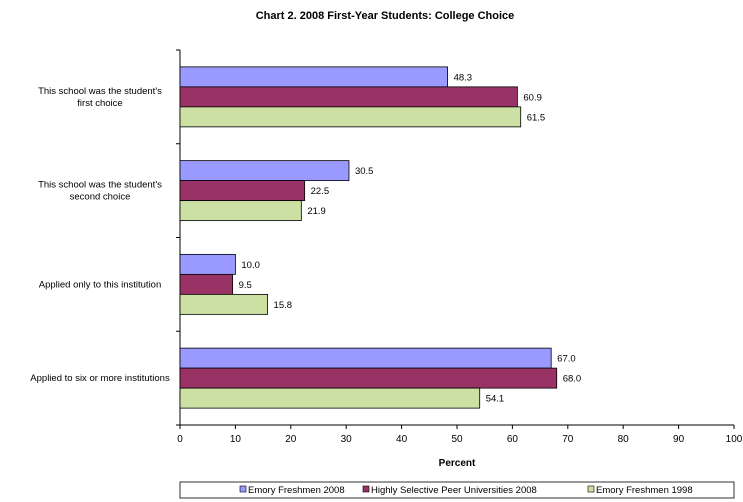  I want to click on x-tick-label: 30, so click(347, 439).